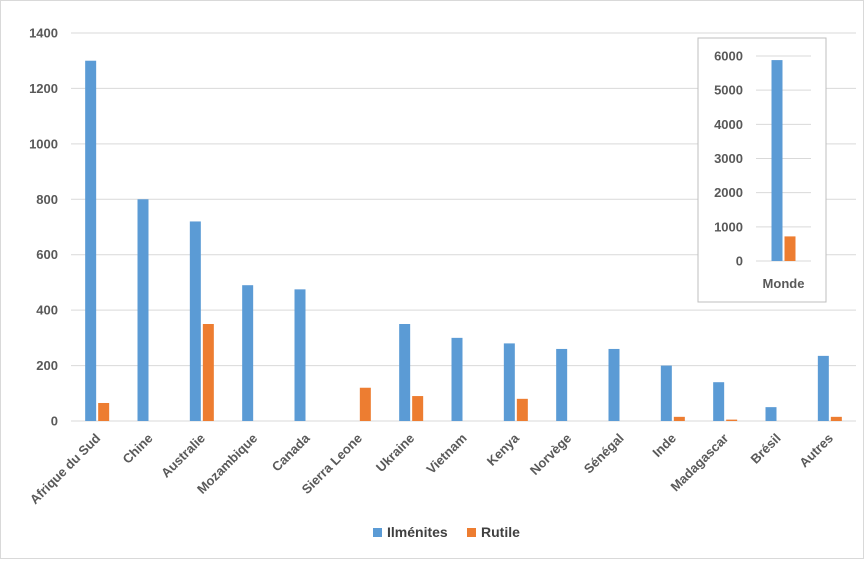 The height and width of the screenshot is (565, 864). Describe the element at coordinates (719, 401) in the screenshot. I see `bar-ilmenites-madagascar` at that location.